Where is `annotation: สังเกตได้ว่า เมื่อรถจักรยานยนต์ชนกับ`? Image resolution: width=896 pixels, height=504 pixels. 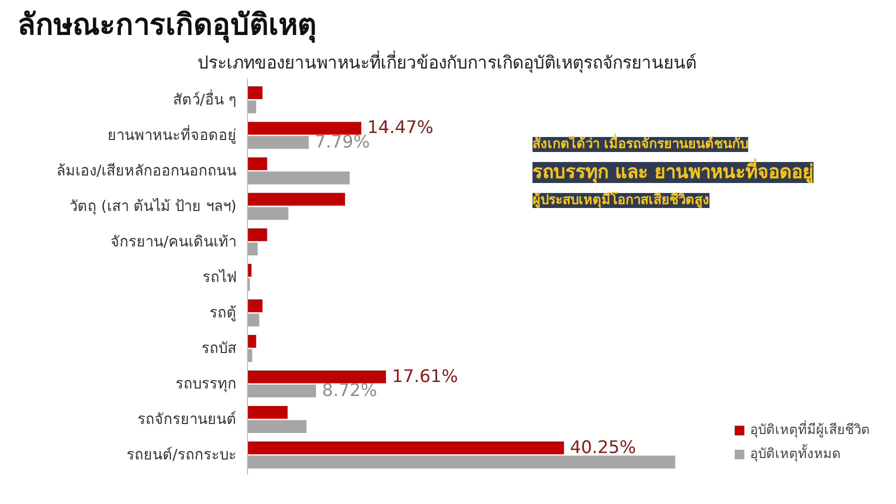
annotation: สังเกตได้ว่า เมื่อรถจักรยานยนต์ชนกับ is located at coordinates (640, 142).